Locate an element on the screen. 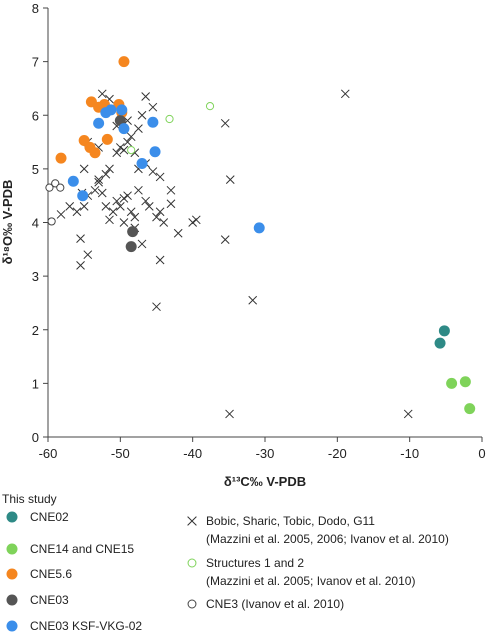 The image size is (498, 638). legend-heading: This study is located at coordinates (29, 499).